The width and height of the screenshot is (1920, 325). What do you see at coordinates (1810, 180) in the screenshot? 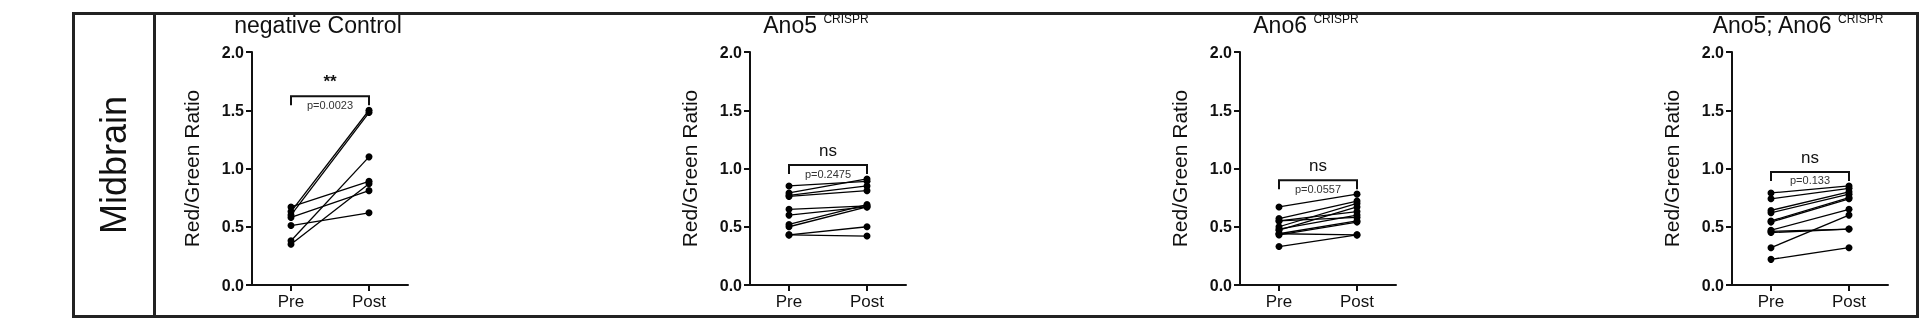
I see `annotation: p=0.133` at bounding box center [1810, 180].